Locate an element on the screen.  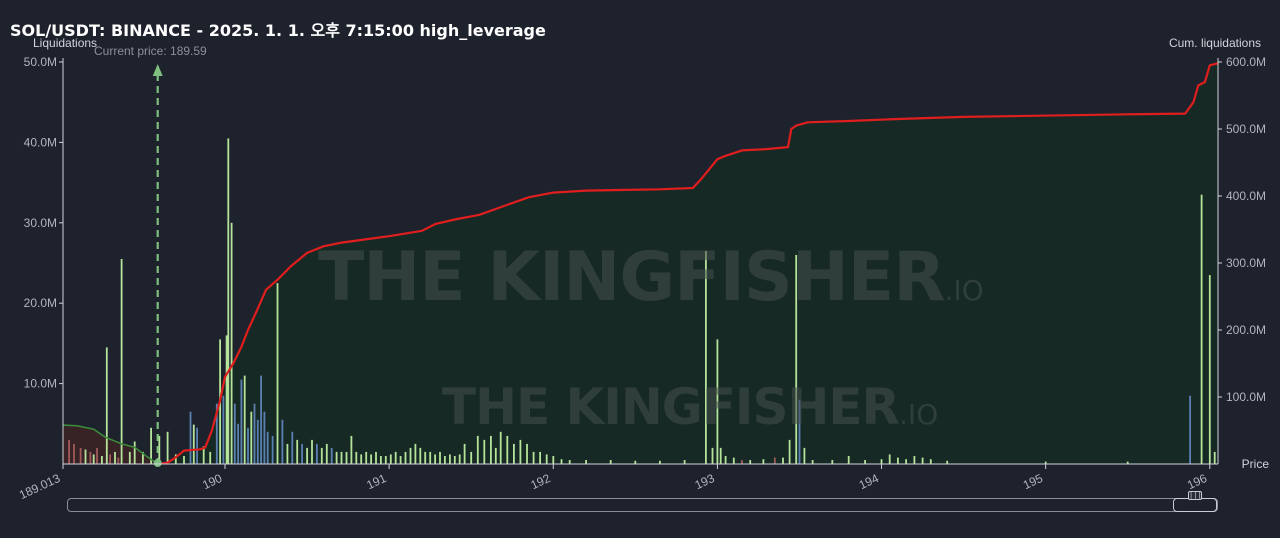
y-left-tick-label: 50.0M is located at coordinates (40, 62).